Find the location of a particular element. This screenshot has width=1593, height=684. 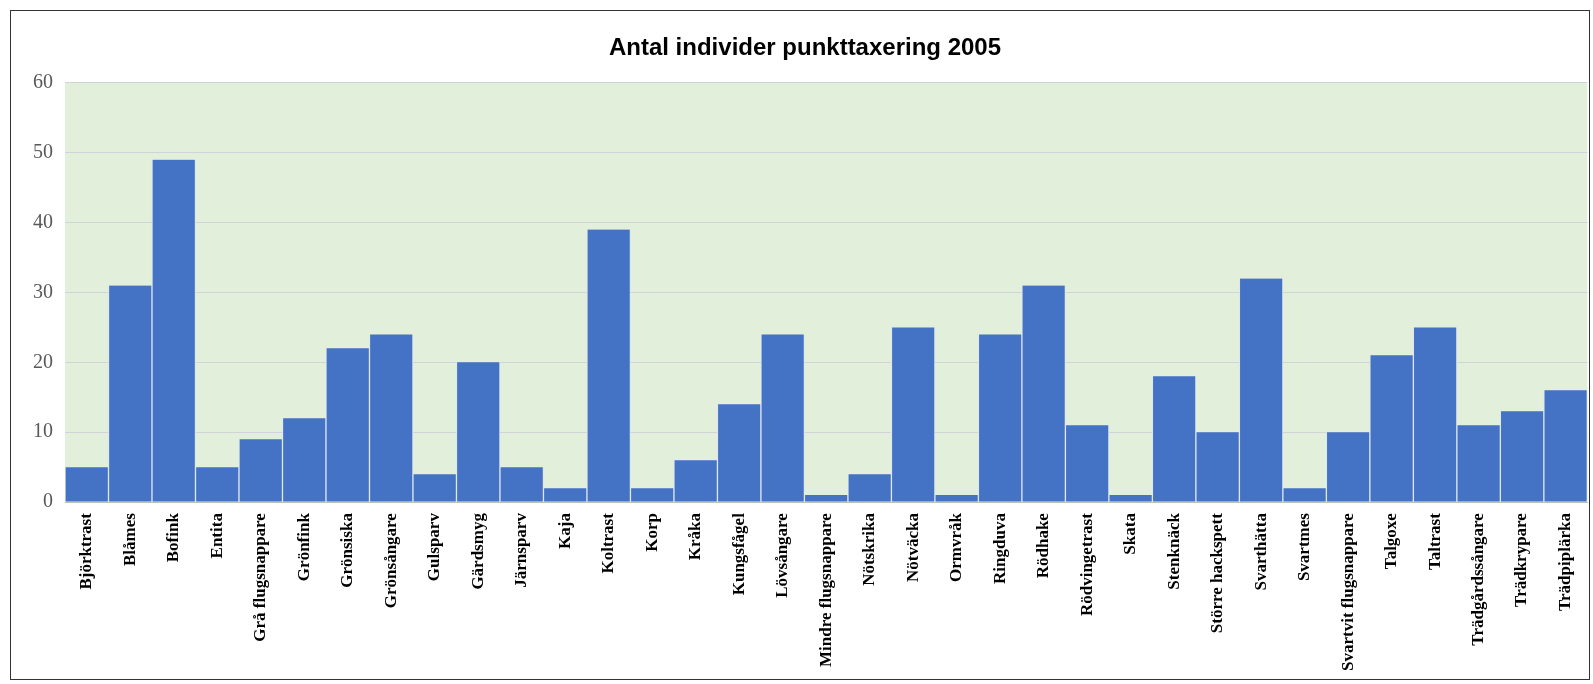

x-tick-label: Trädkrypare is located at coordinates (1521, 559).